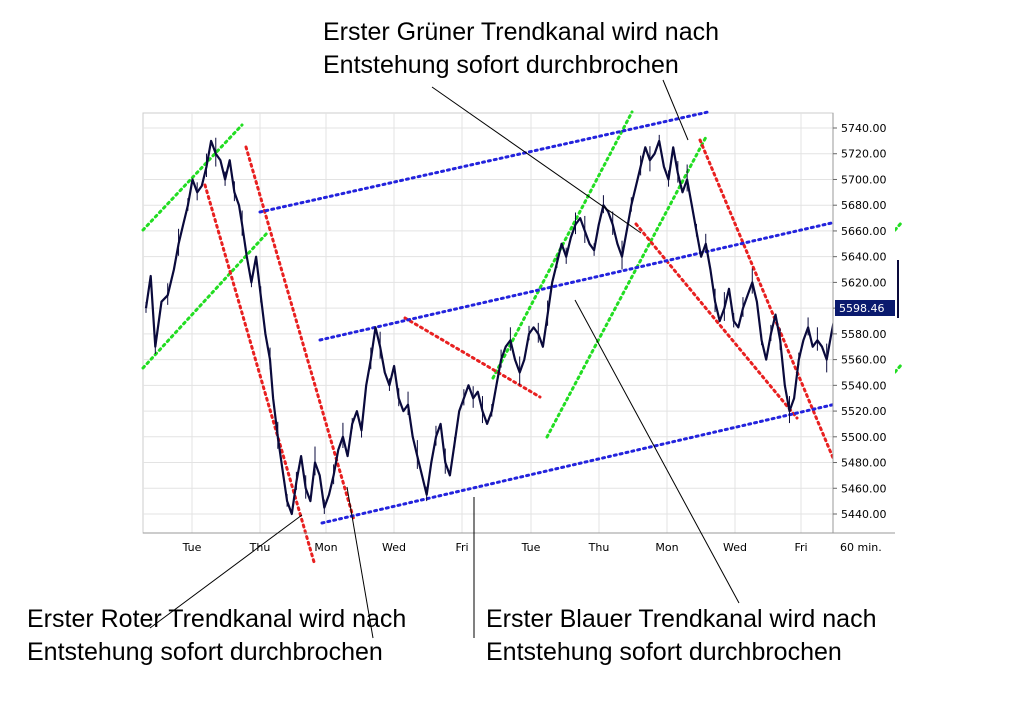 The height and width of the screenshot is (702, 1020). I want to click on last-price-label: 5598.46, so click(862, 308).